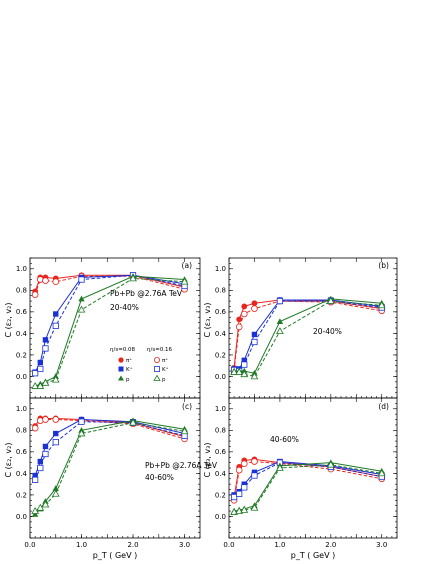 The image size is (436, 564). What do you see at coordinates (129, 360) in the screenshot?
I see `legend-pi-label: π⁺` at bounding box center [129, 360].